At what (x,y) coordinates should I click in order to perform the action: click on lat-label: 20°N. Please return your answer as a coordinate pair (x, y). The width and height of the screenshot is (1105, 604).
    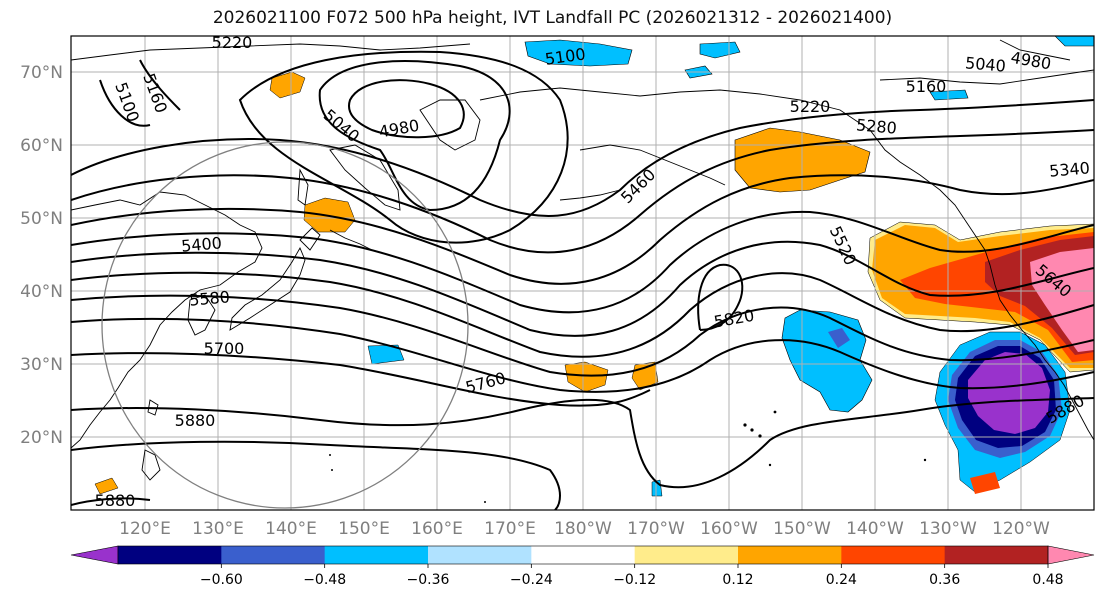
    Looking at the image, I should click on (41, 438).